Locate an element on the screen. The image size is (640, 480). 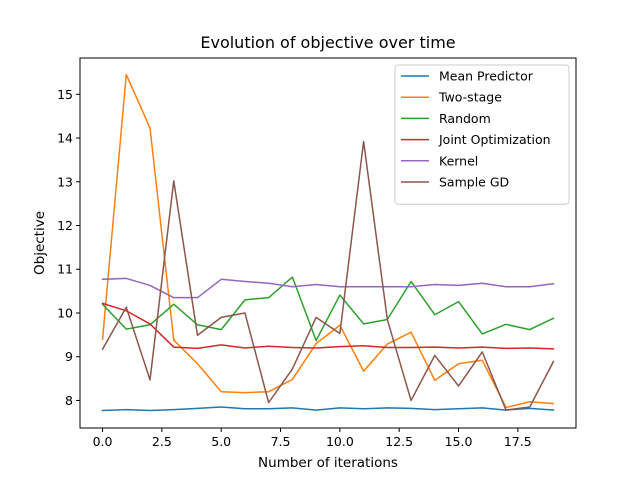
y-tick-label: 15 is located at coordinates (65, 94).